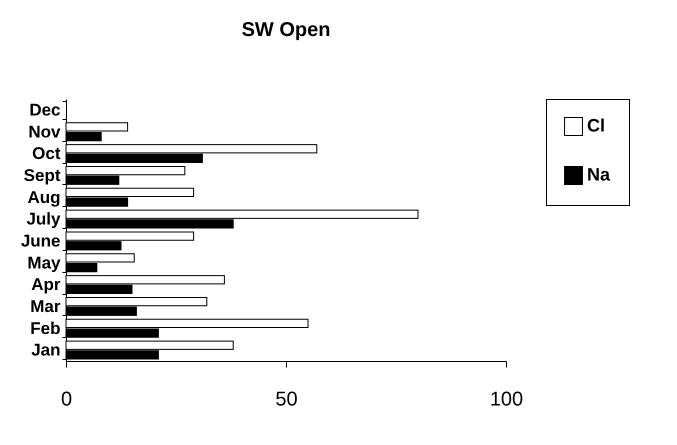  Describe the element at coordinates (44, 219) in the screenshot. I see `y-tick-label: July` at that location.